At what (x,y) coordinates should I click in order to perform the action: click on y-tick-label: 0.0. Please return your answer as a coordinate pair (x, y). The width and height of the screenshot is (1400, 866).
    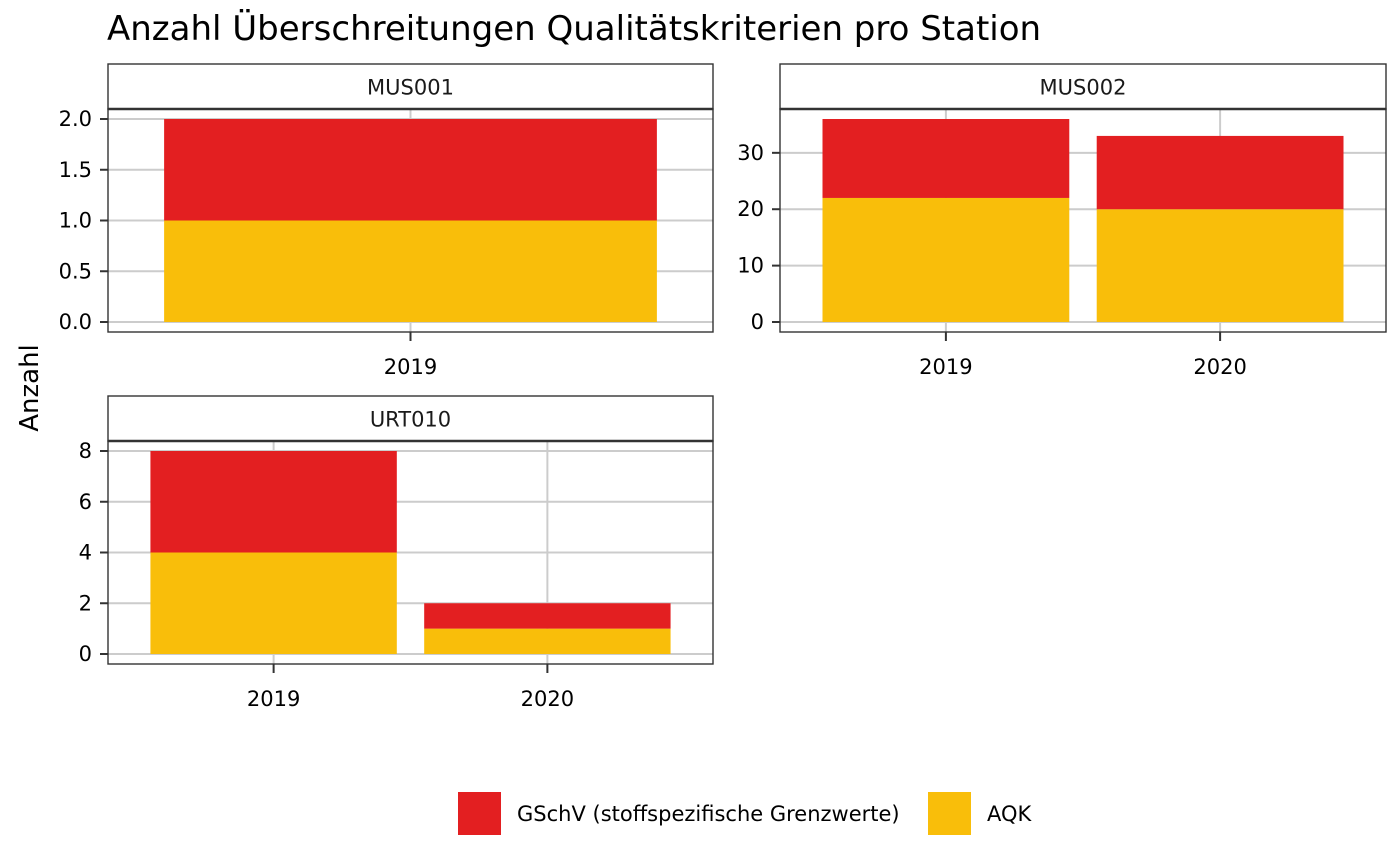
    Looking at the image, I should click on (75, 322).